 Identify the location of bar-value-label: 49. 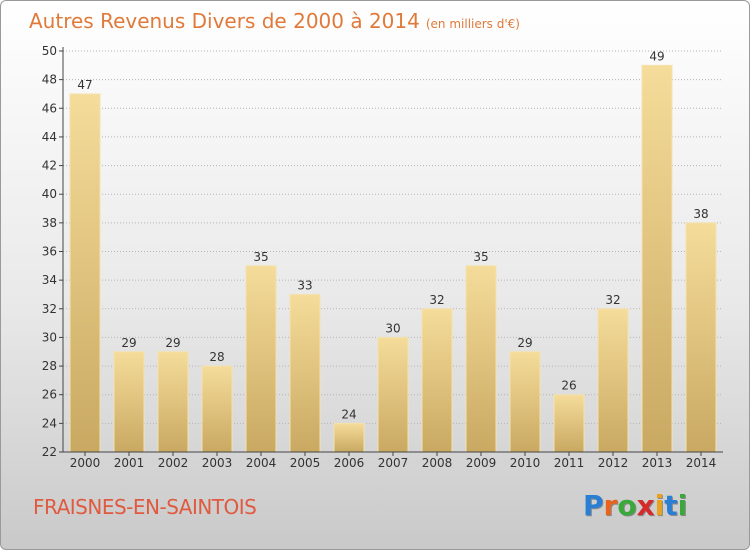
(656, 56).